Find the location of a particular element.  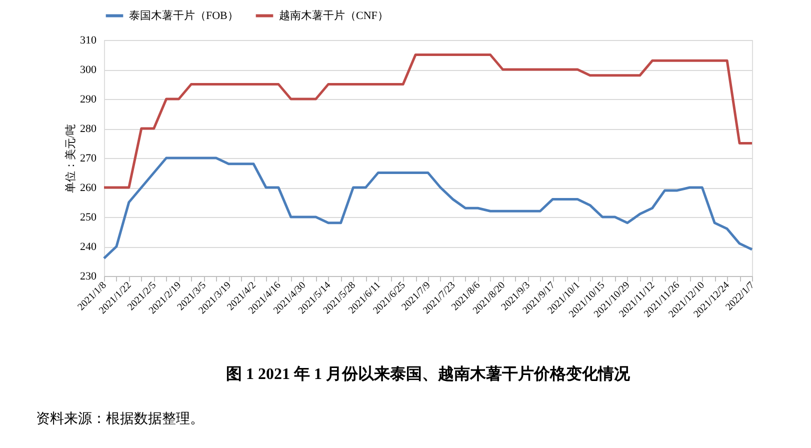

y-tick-label: 290 is located at coordinates (88, 100).